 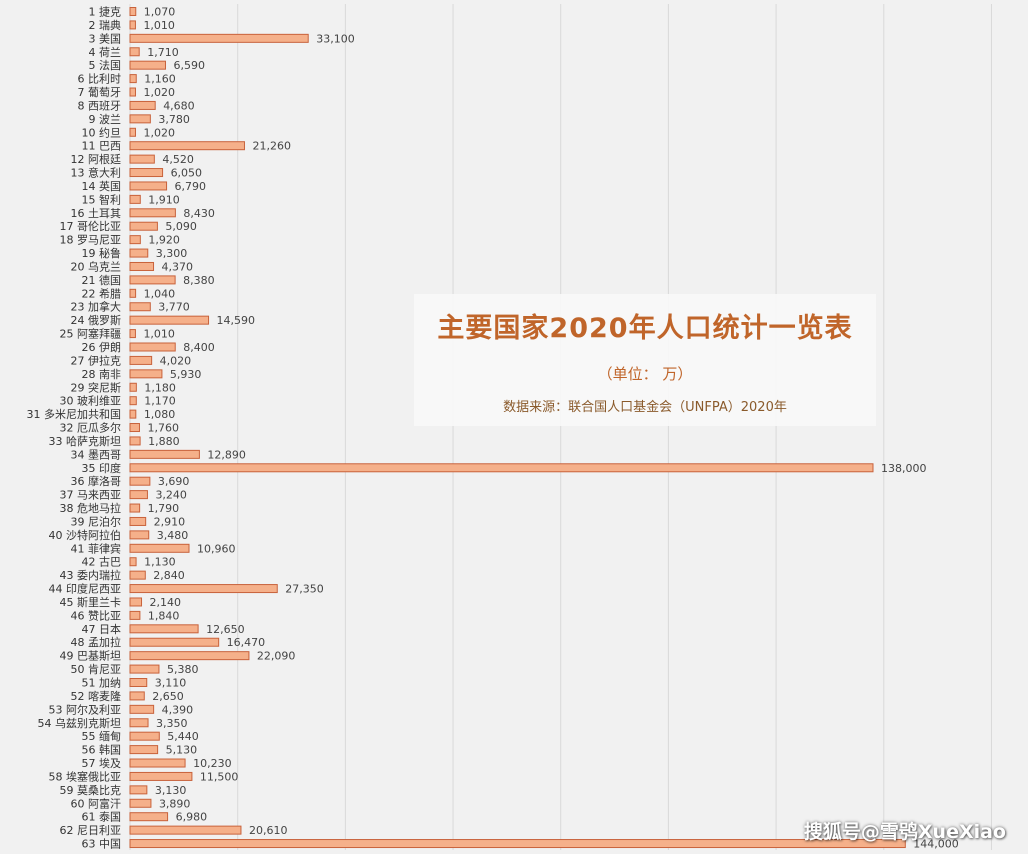 What do you see at coordinates (105, 25) in the screenshot?
I see `category-label: 2 瑞典` at bounding box center [105, 25].